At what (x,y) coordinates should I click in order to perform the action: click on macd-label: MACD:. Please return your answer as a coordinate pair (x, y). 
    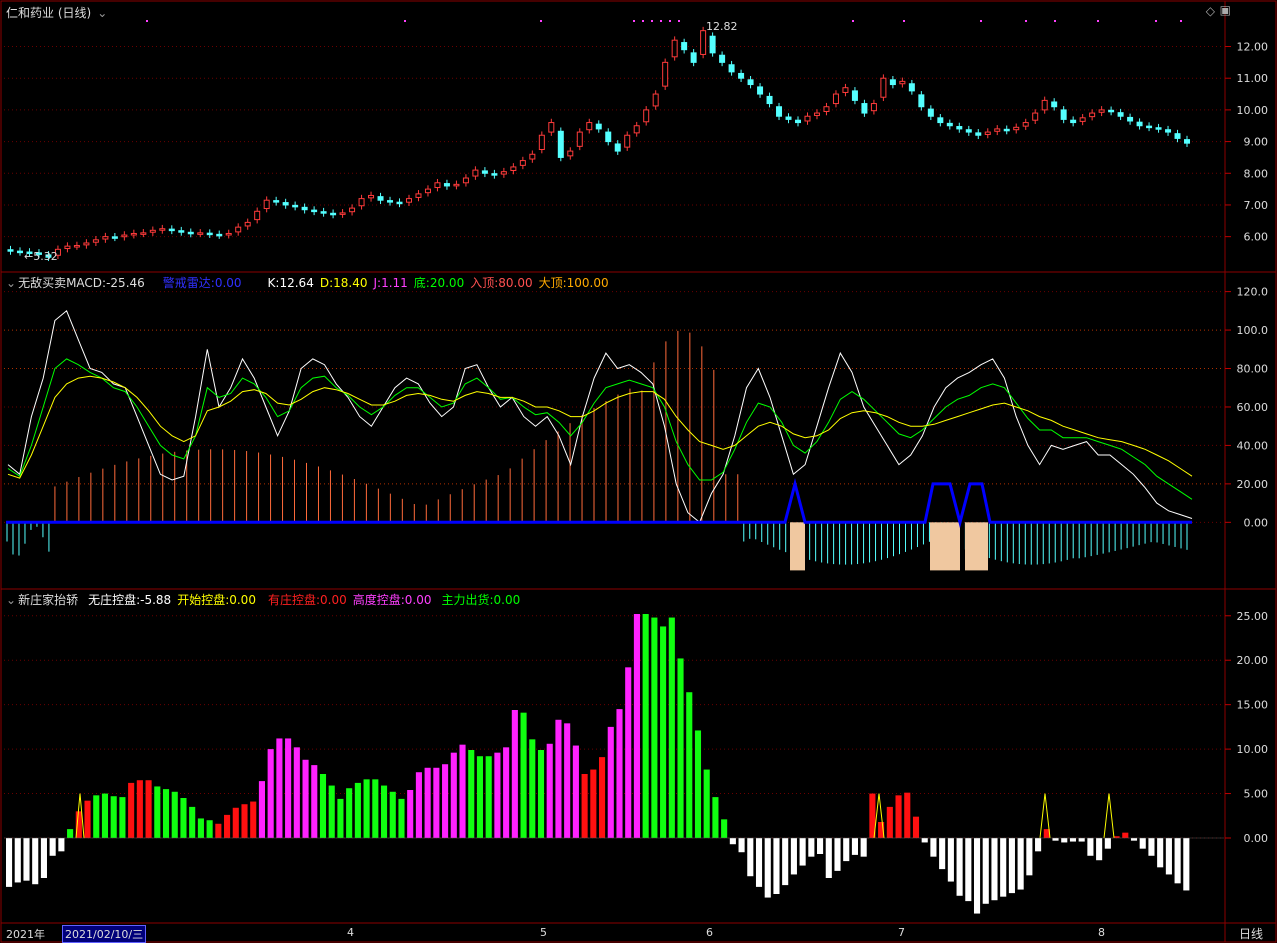
    Looking at the image, I should click on (86, 283).